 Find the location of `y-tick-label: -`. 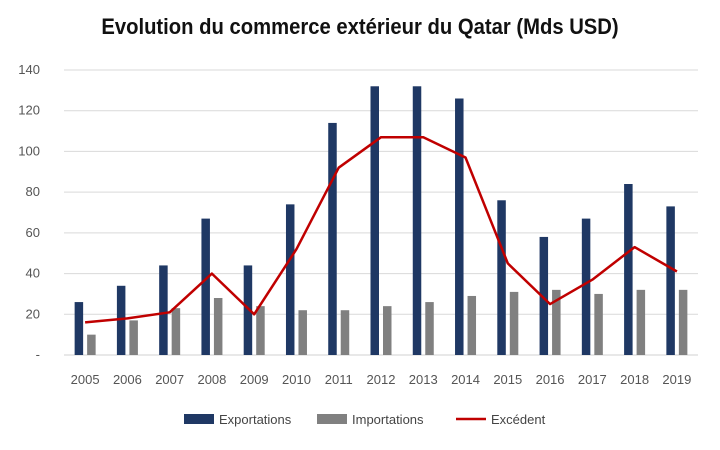

y-tick-label: - is located at coordinates (38, 354).